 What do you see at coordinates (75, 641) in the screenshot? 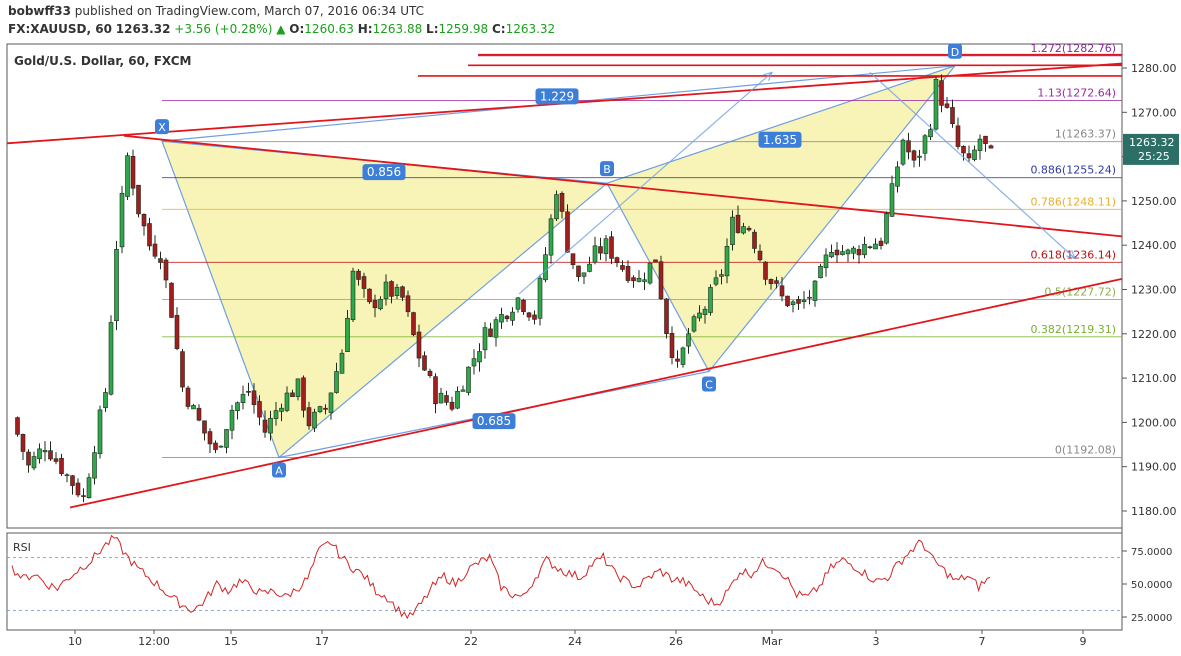
I see `time-tick-label: 10` at bounding box center [75, 641].